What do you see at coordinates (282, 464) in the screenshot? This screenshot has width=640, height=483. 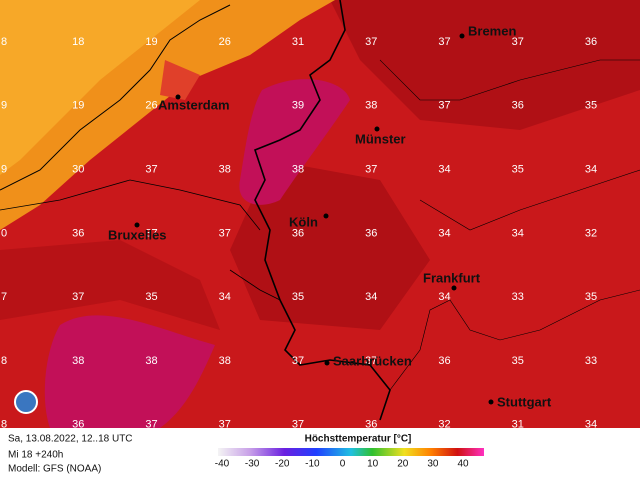 I see `legend-tick-label: -20` at bounding box center [282, 464].